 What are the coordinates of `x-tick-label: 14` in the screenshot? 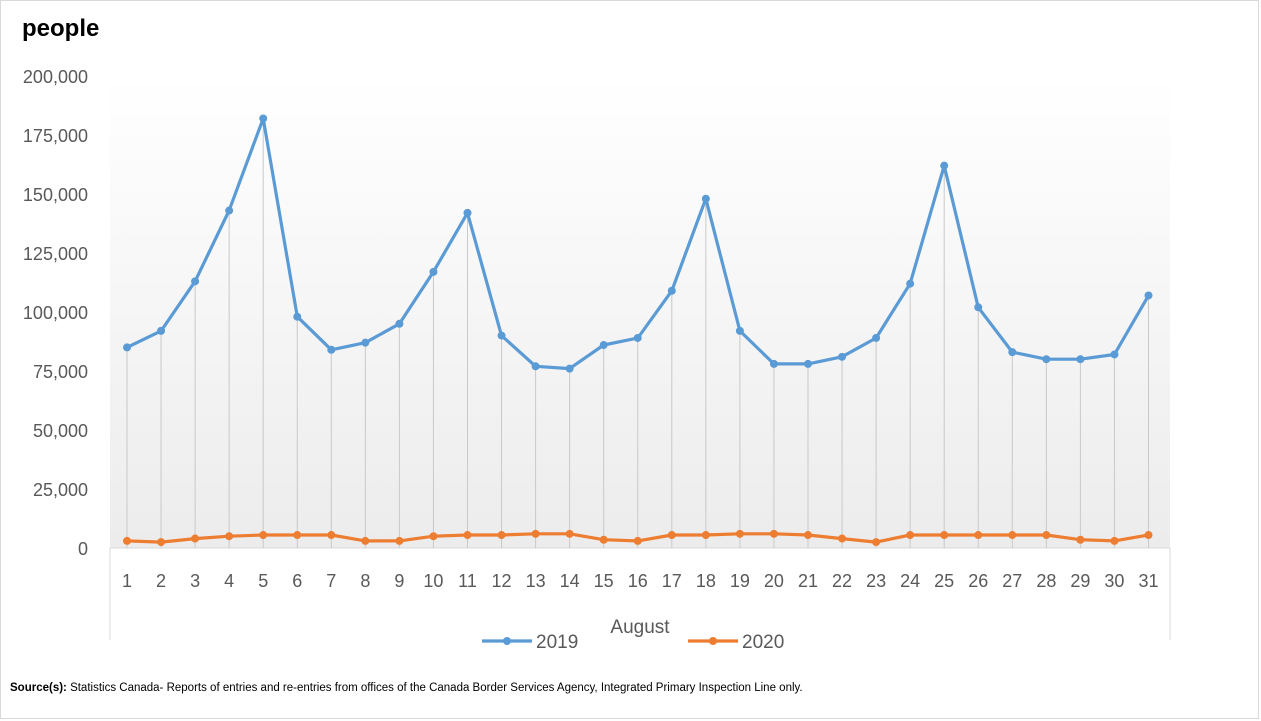 It's located at (570, 581).